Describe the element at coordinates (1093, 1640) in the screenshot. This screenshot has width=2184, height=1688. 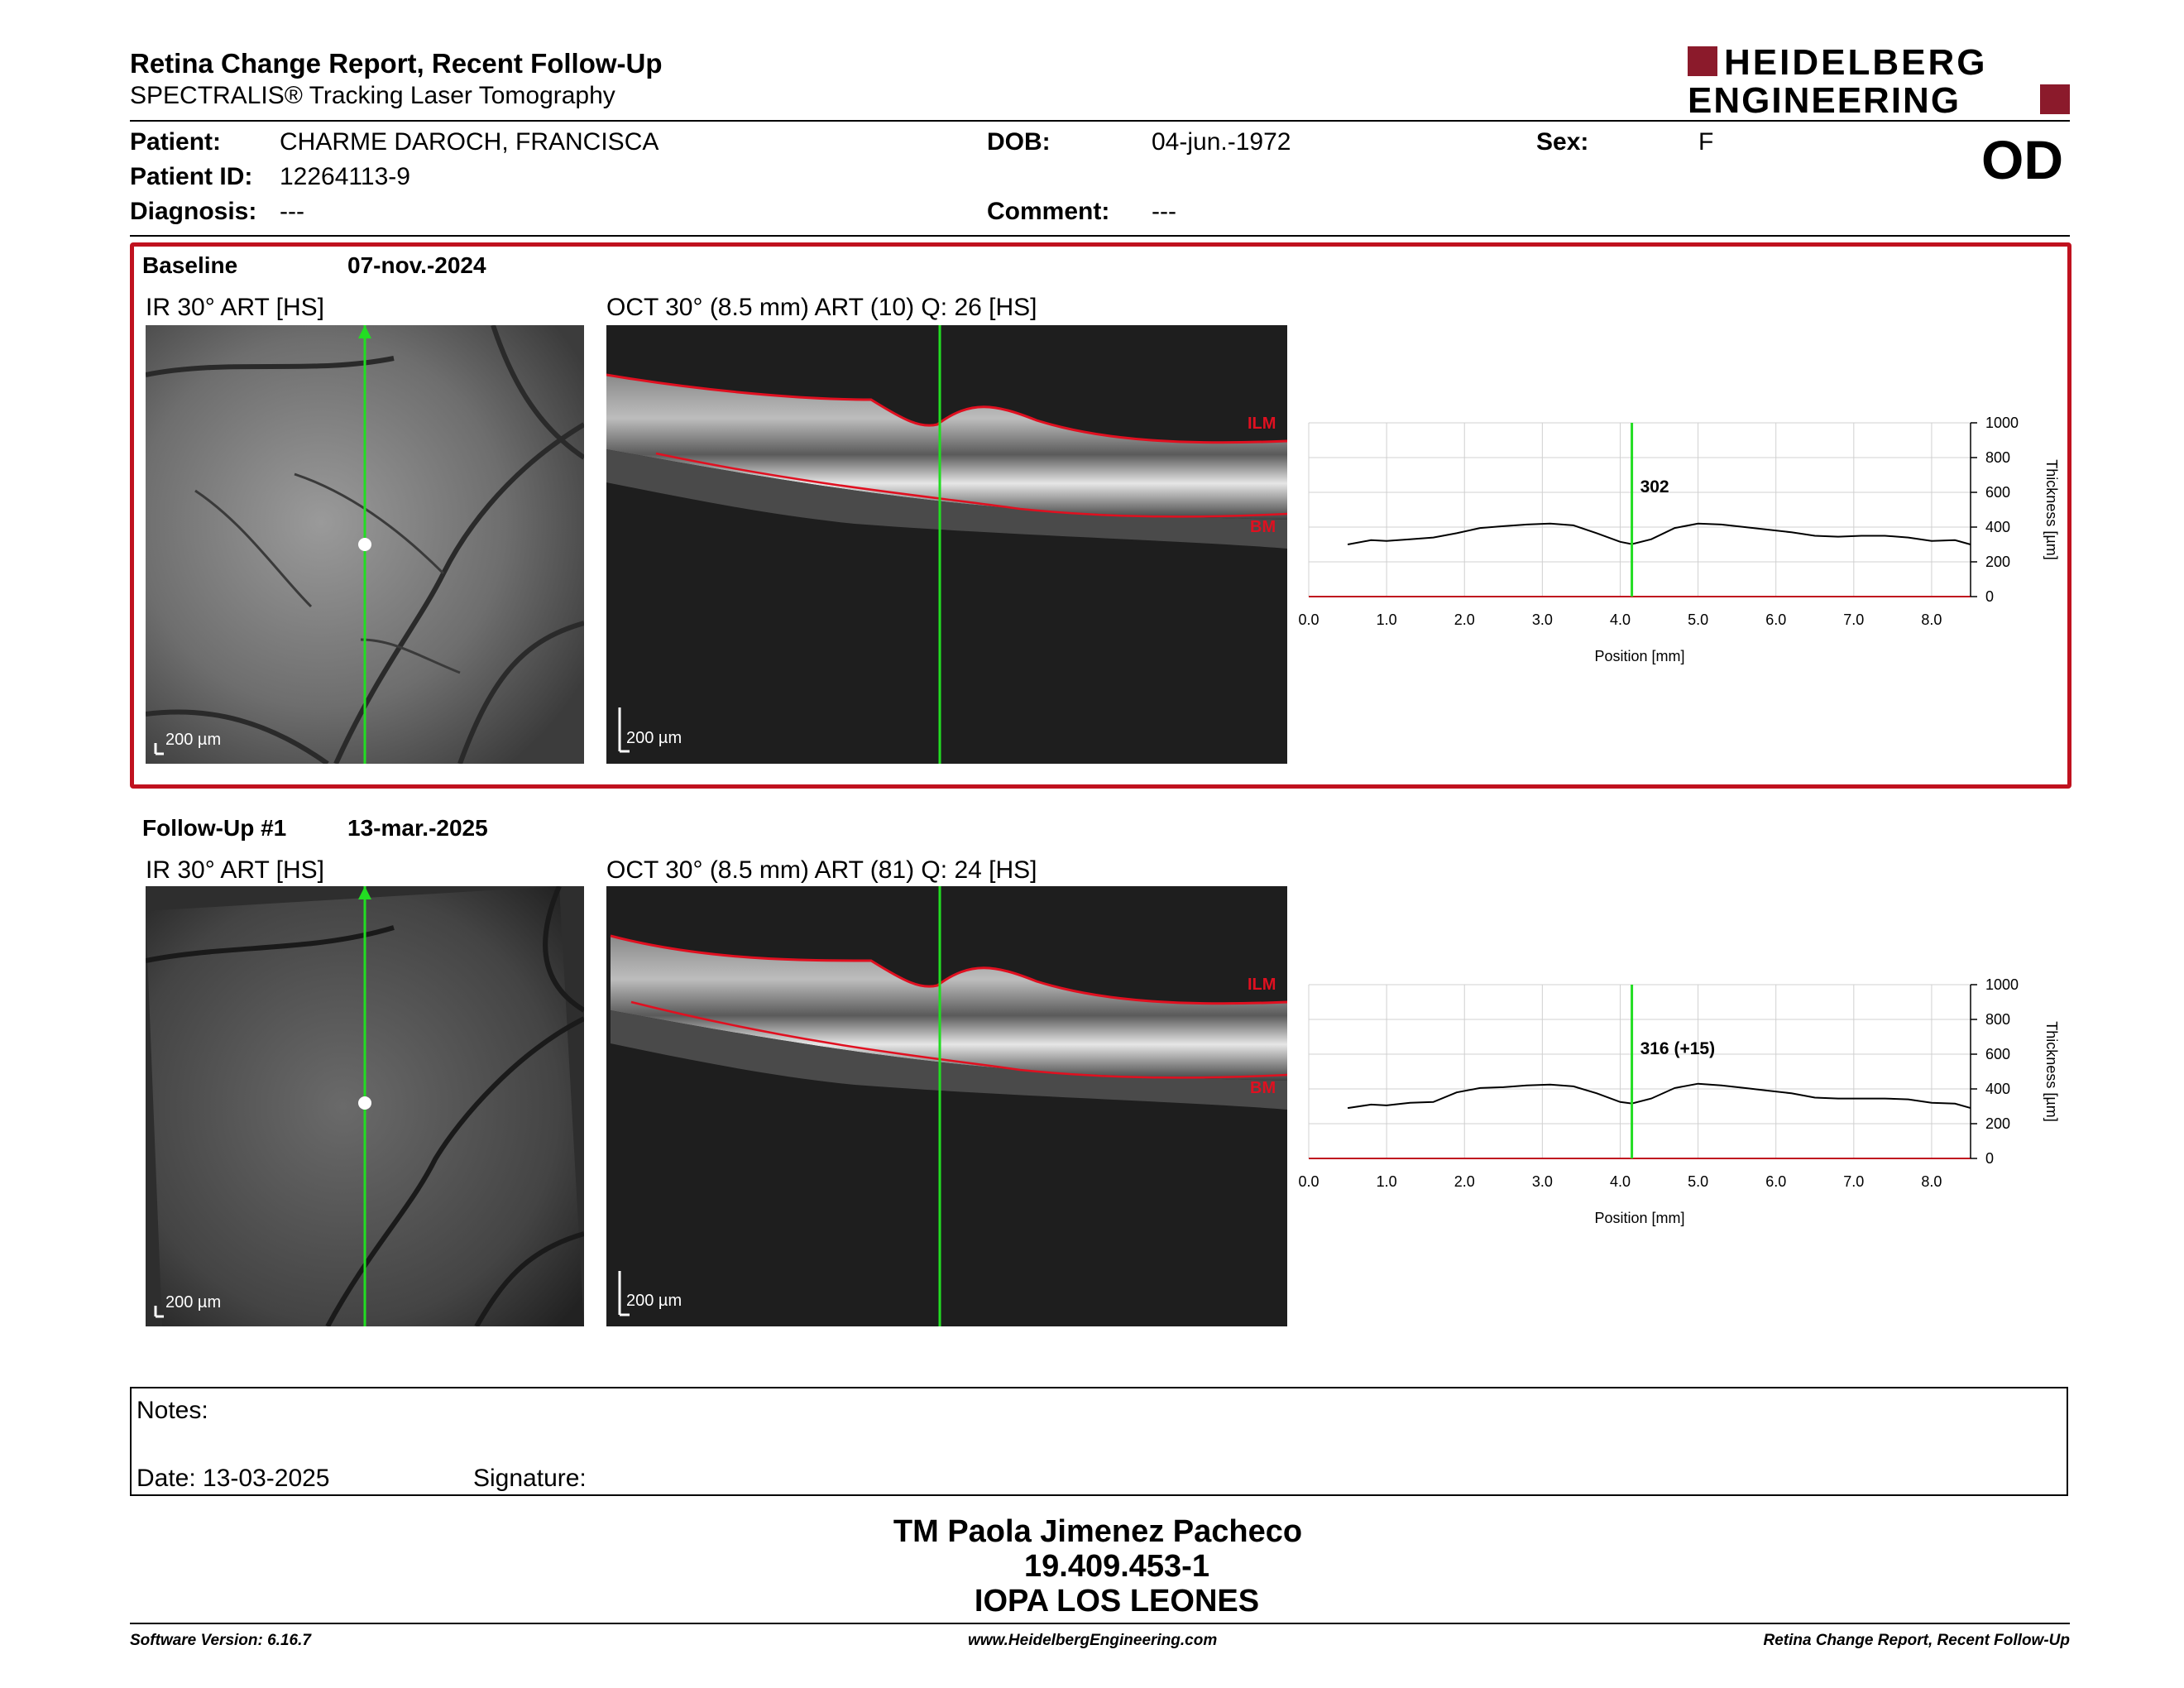
I see `footer-website: www.HeidelbergEngineering.com` at that location.